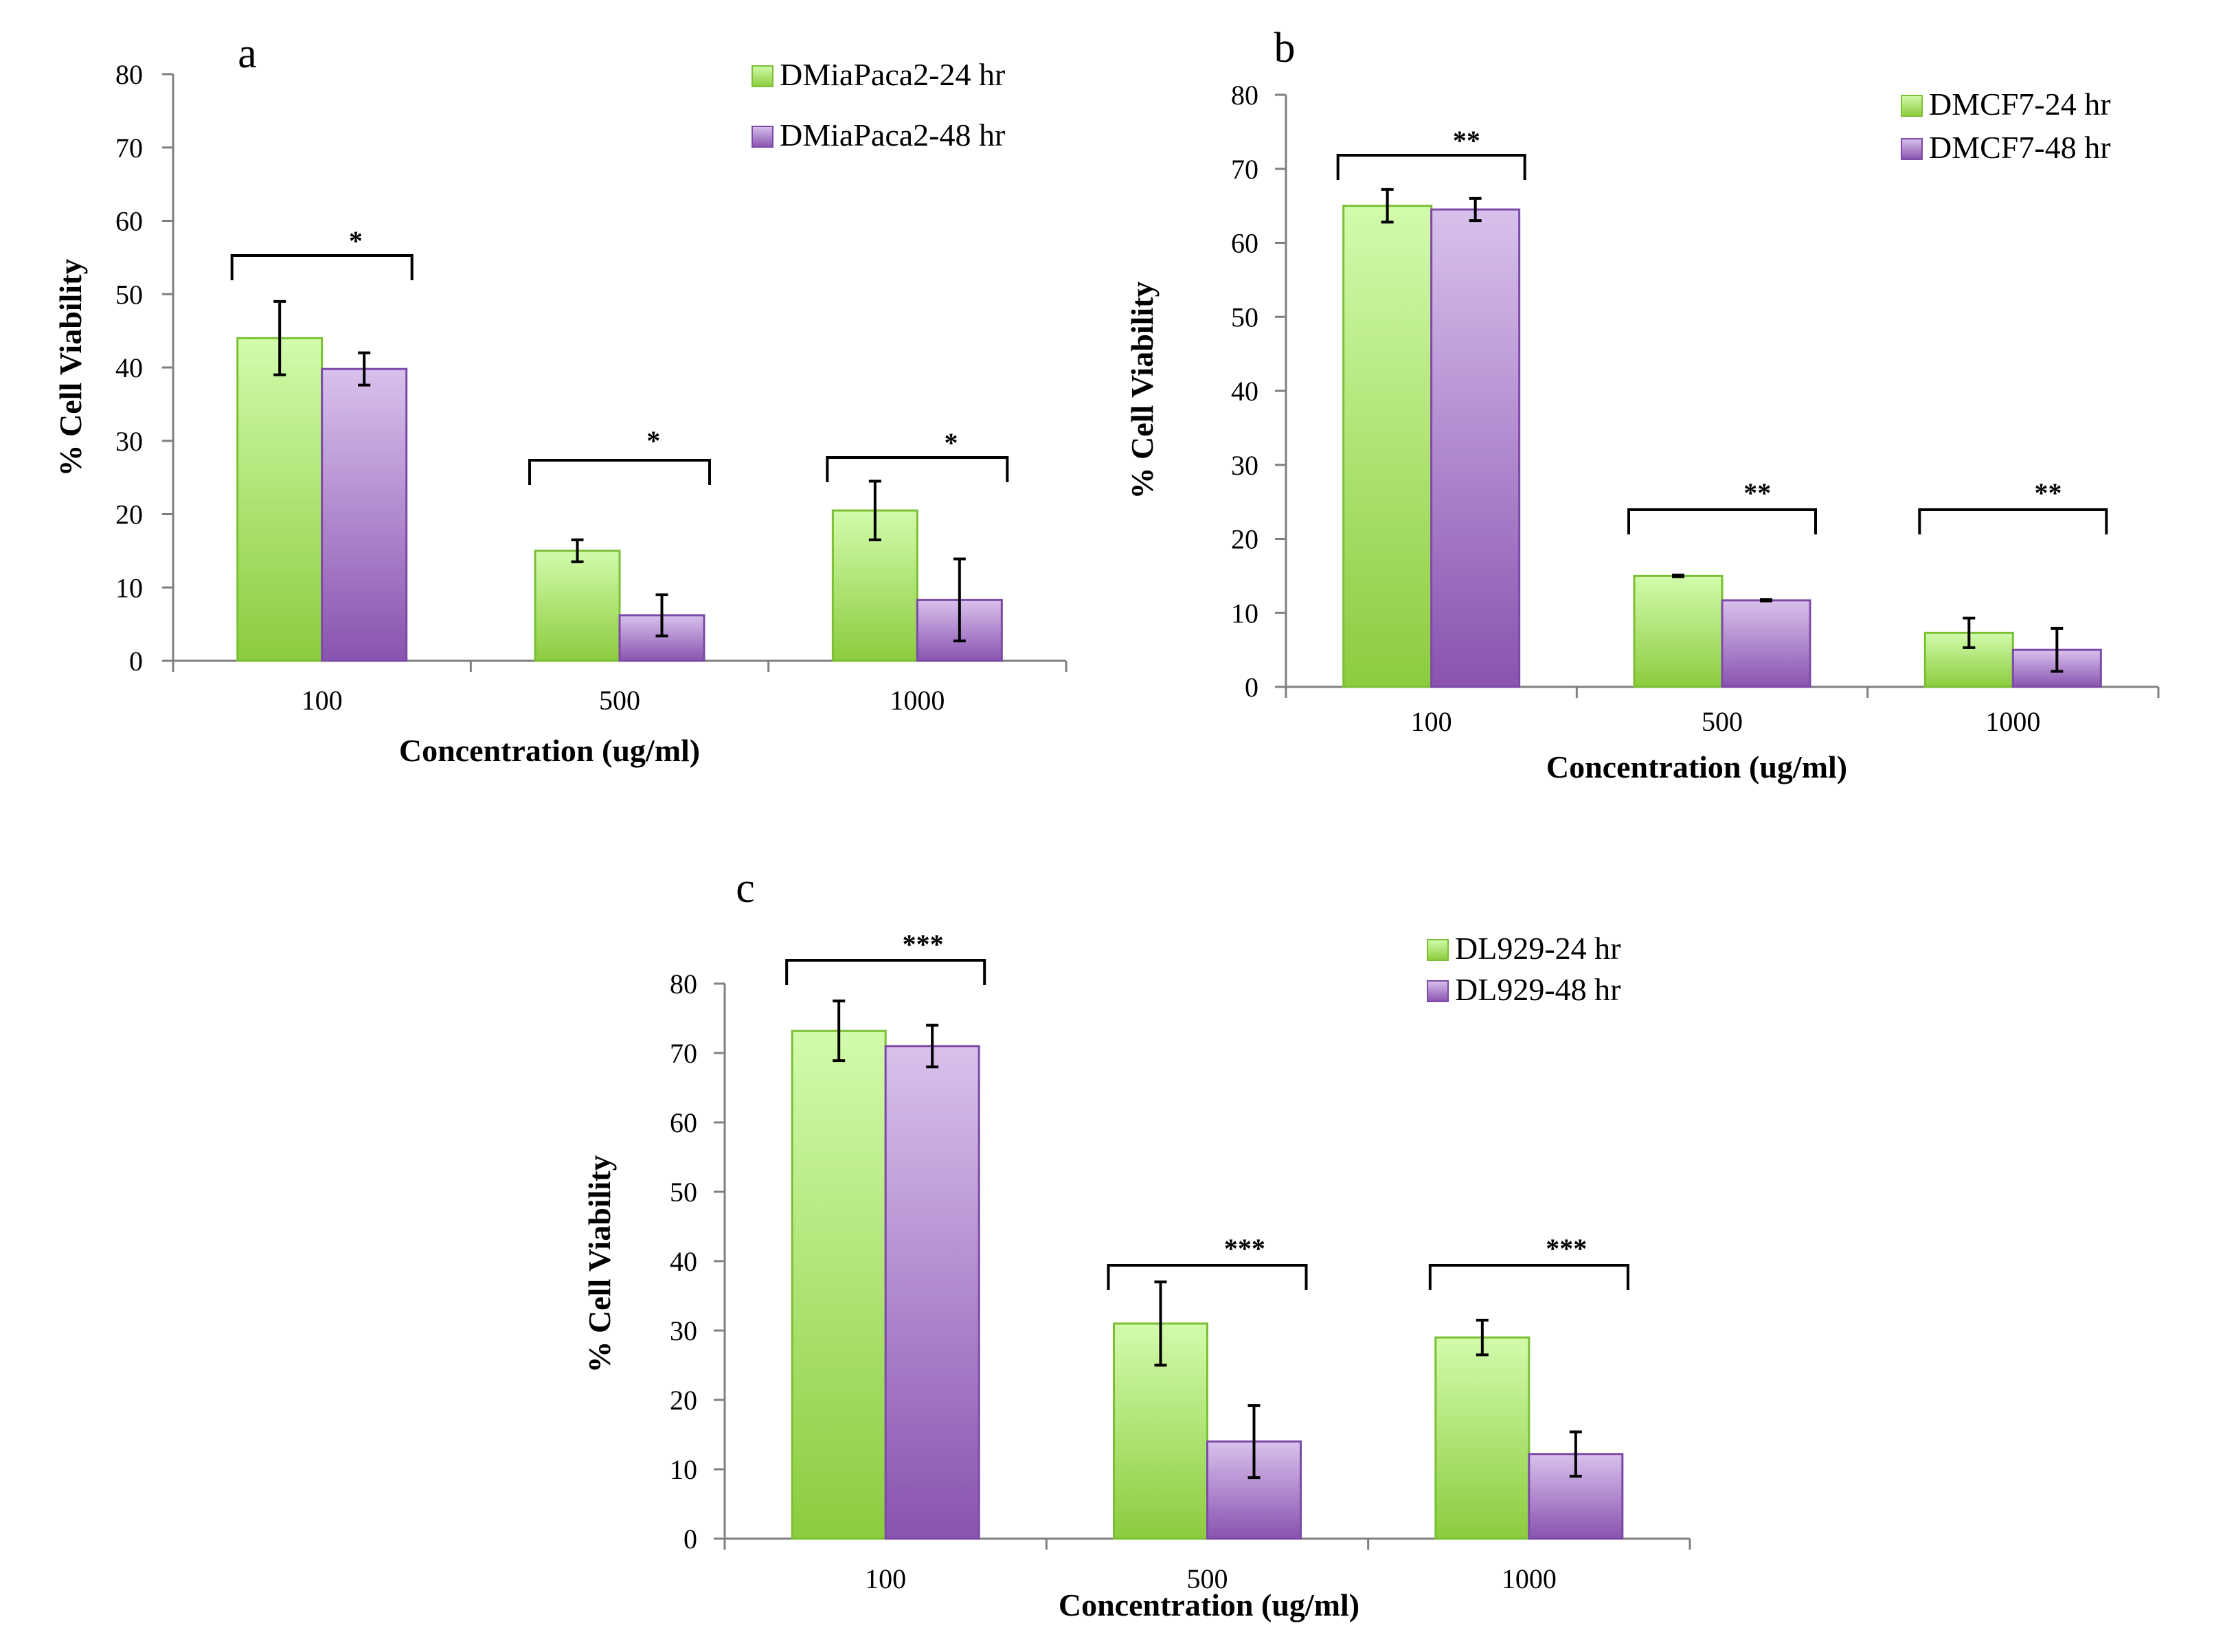 This screenshot has width=2225, height=1652. What do you see at coordinates (1209, 1604) in the screenshot?
I see `panel-c-x-axis-title: Concentration (ug/ml)` at bounding box center [1209, 1604].